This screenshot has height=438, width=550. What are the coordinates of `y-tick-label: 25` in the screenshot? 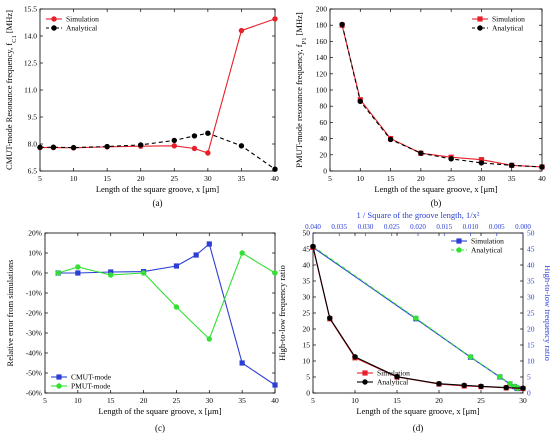 It's located at (307, 313).